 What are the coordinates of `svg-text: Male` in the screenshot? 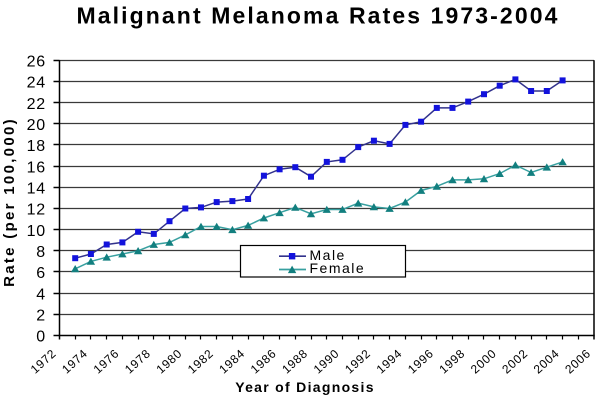 It's located at (328, 255).